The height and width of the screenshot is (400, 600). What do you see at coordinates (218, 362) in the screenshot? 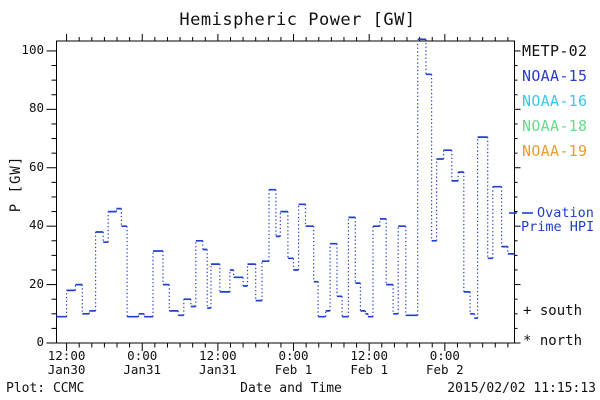
I see `x-tick-label: 12:00 Jan31` at bounding box center [218, 362].